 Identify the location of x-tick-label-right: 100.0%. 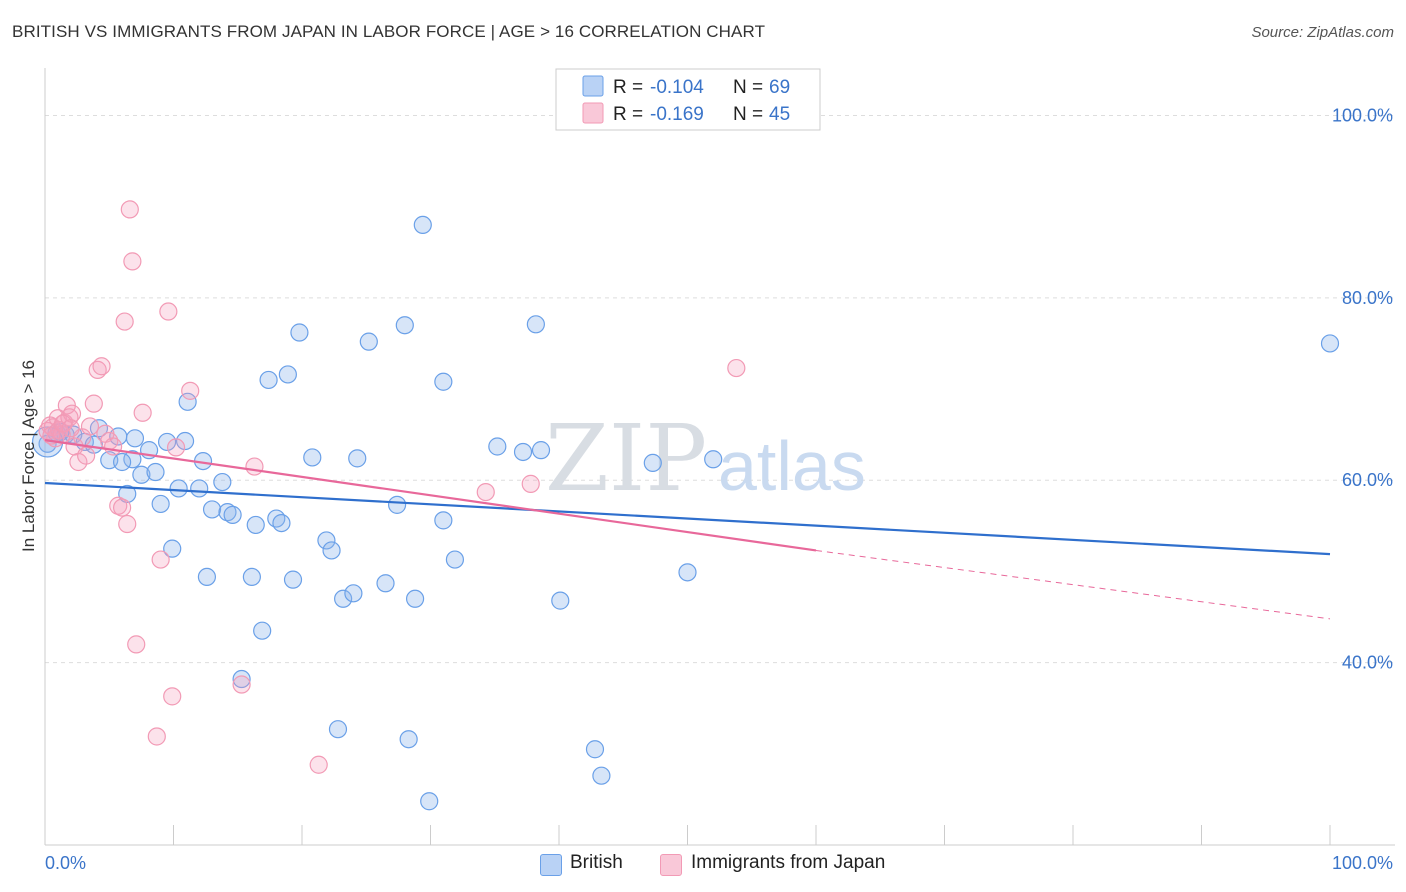
(1362, 863).